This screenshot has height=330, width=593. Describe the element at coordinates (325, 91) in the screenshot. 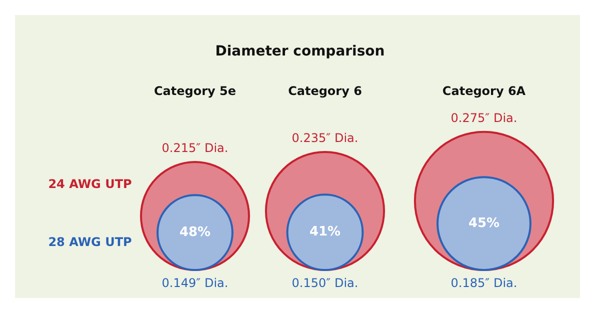

I see `category-label: Category 6` at that location.